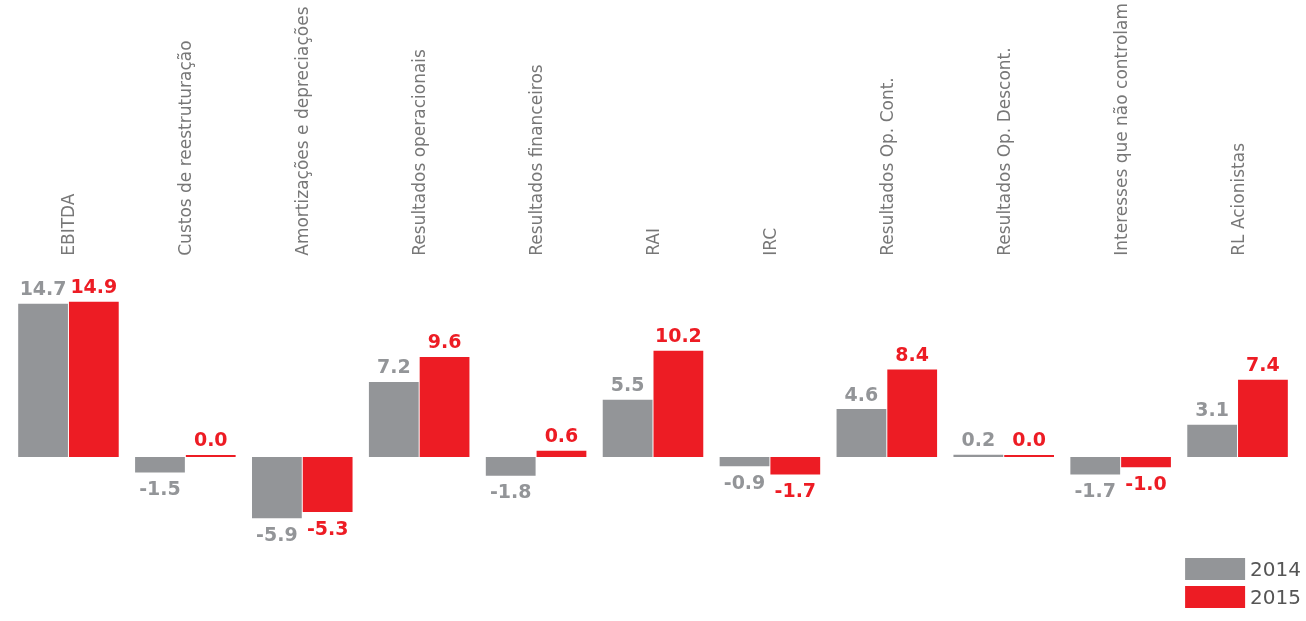  What do you see at coordinates (510, 491) in the screenshot?
I see `data-label: -1.8` at bounding box center [510, 491].